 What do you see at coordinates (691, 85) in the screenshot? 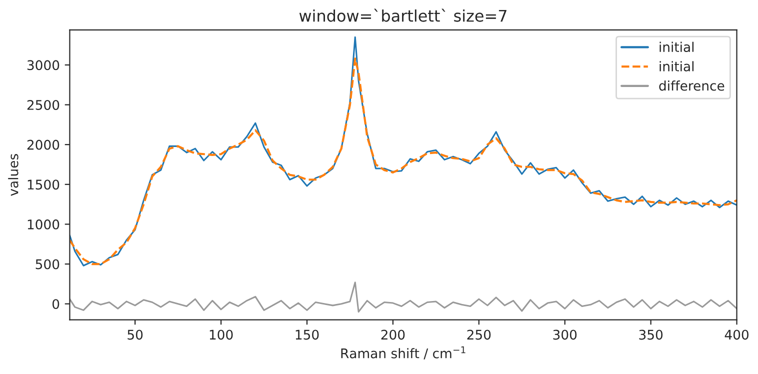
I see `legend-label: difference` at bounding box center [691, 85].